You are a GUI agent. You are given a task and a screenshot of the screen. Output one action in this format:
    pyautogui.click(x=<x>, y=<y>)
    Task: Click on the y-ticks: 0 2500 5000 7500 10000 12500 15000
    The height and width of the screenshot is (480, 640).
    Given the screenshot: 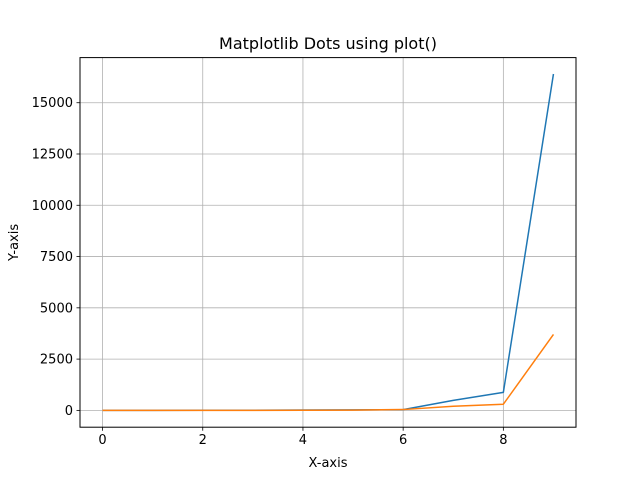 What is the action you would take?
    pyautogui.click(x=56, y=257)
    